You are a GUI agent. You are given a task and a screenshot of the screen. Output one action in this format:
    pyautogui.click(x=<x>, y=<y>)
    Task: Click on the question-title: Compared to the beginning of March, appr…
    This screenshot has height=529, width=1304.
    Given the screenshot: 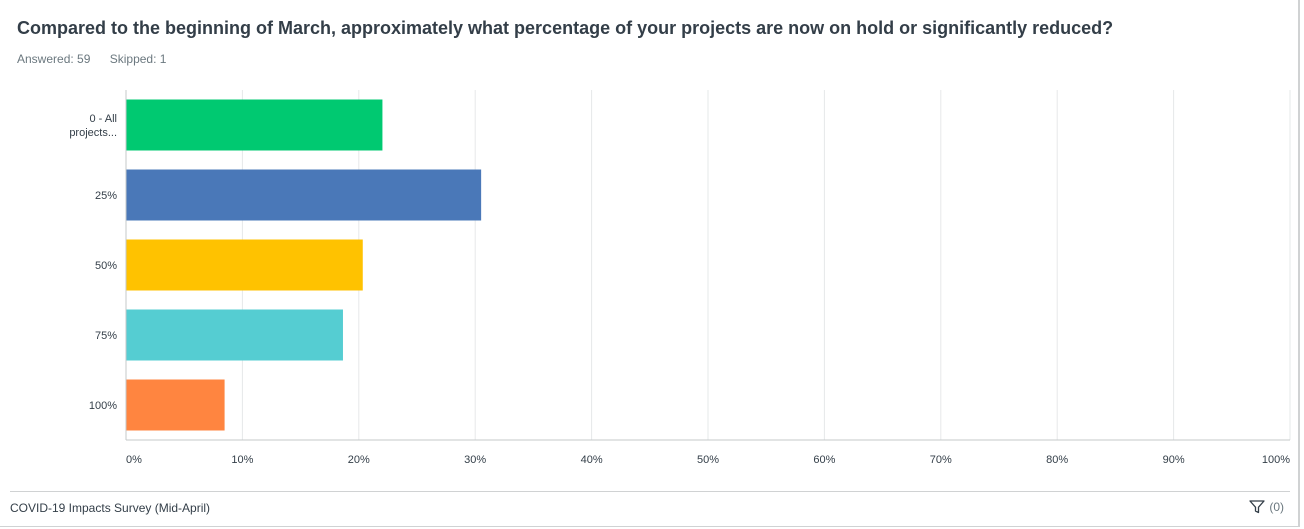 What is the action you would take?
    pyautogui.click(x=565, y=28)
    